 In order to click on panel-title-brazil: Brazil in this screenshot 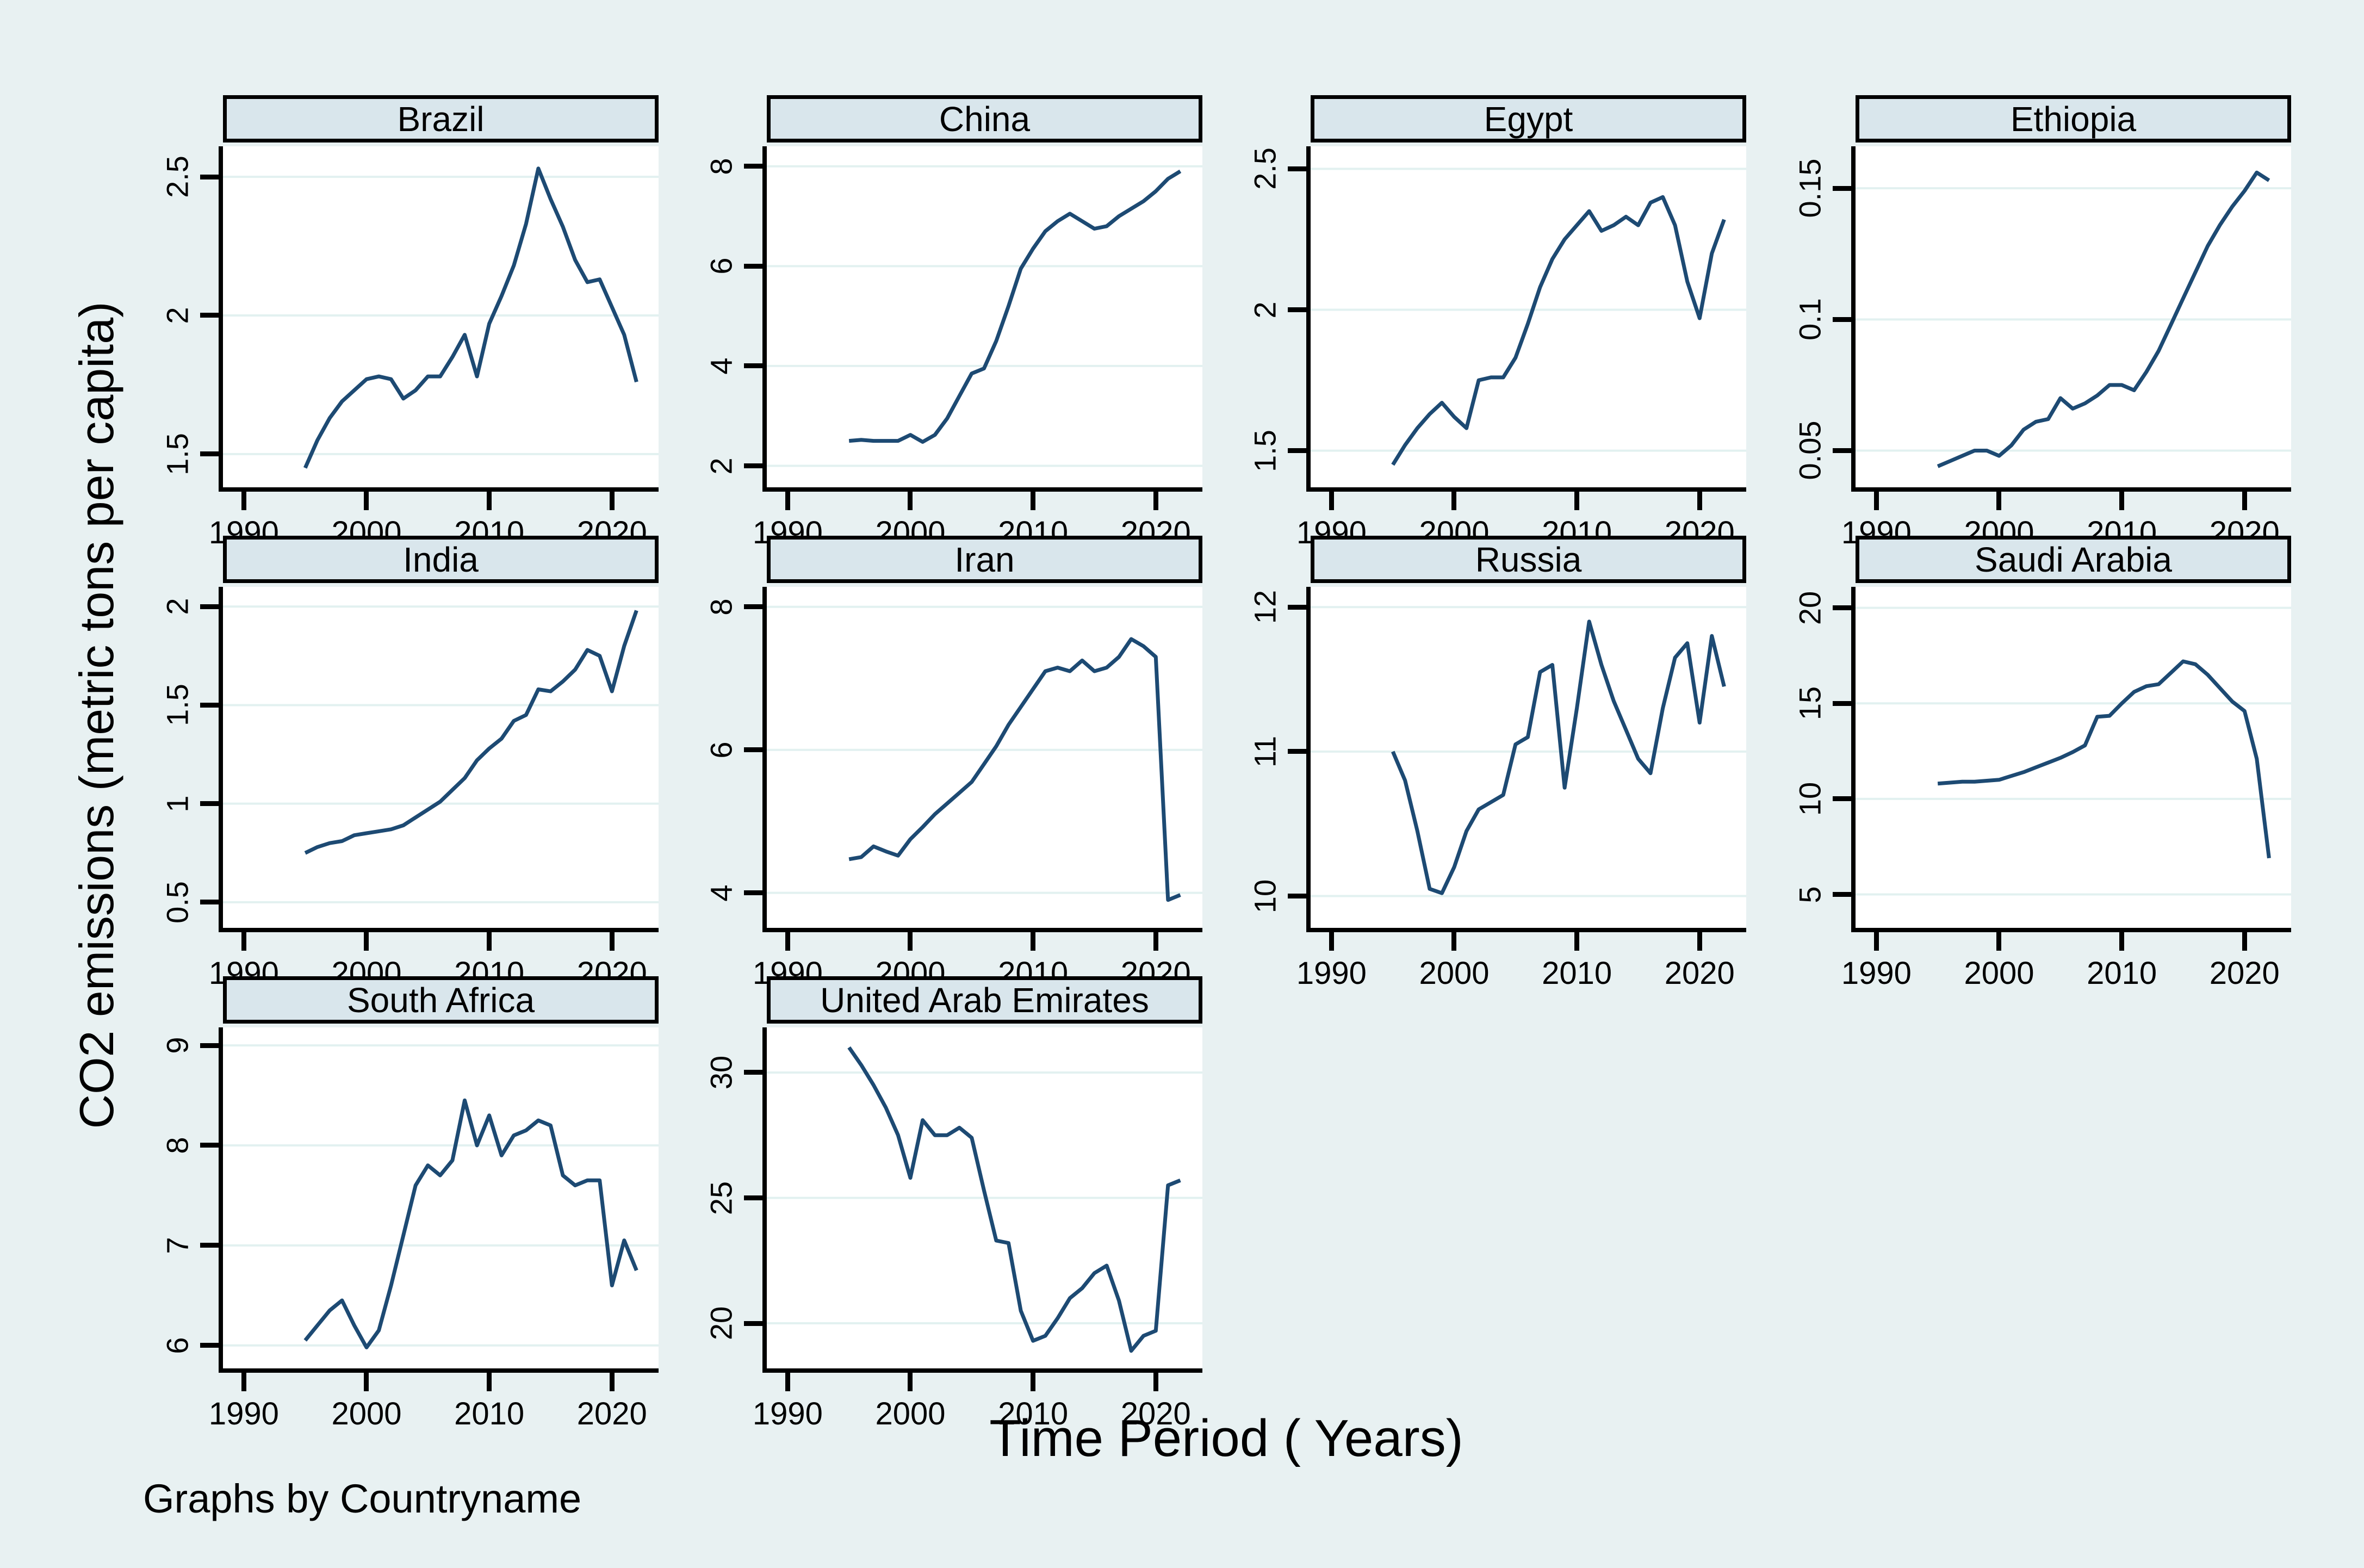, I will do `click(441, 118)`.